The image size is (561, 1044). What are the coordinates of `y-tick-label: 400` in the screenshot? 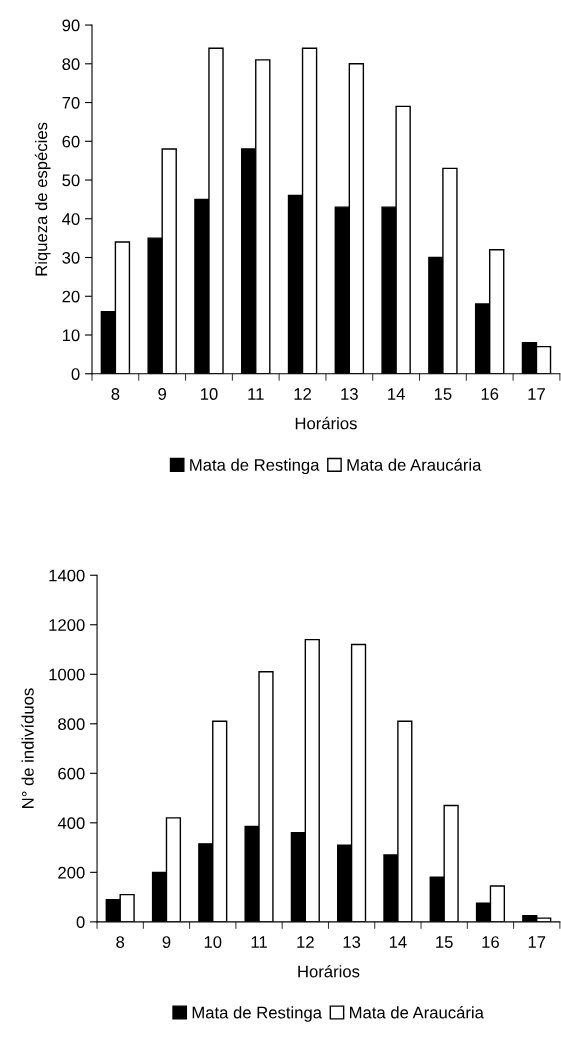 It's located at (71, 823).